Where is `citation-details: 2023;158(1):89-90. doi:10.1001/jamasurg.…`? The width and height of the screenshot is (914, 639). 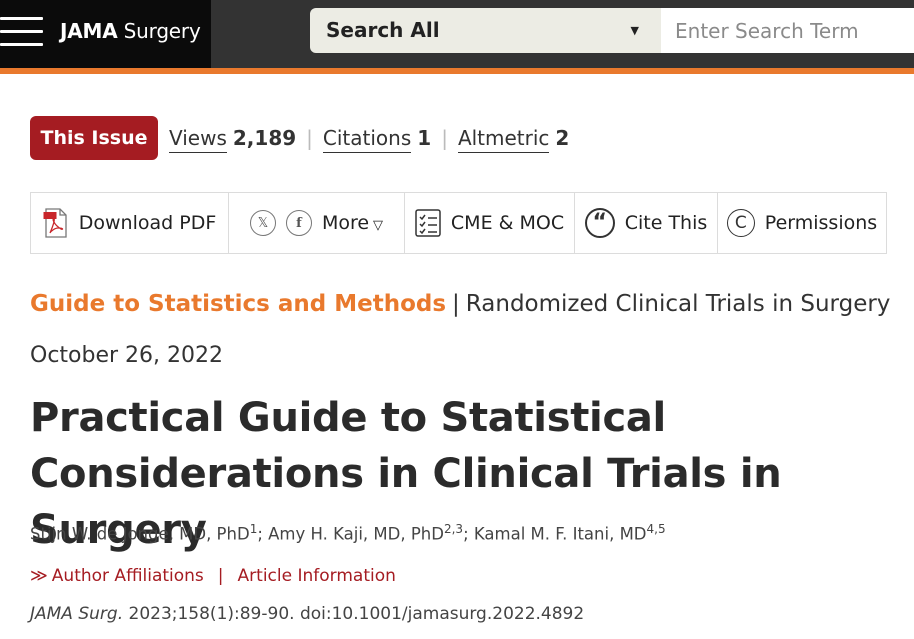 citation-details: 2023;158(1):89-90. doi:10.1001/jamasurg.… is located at coordinates (354, 614).